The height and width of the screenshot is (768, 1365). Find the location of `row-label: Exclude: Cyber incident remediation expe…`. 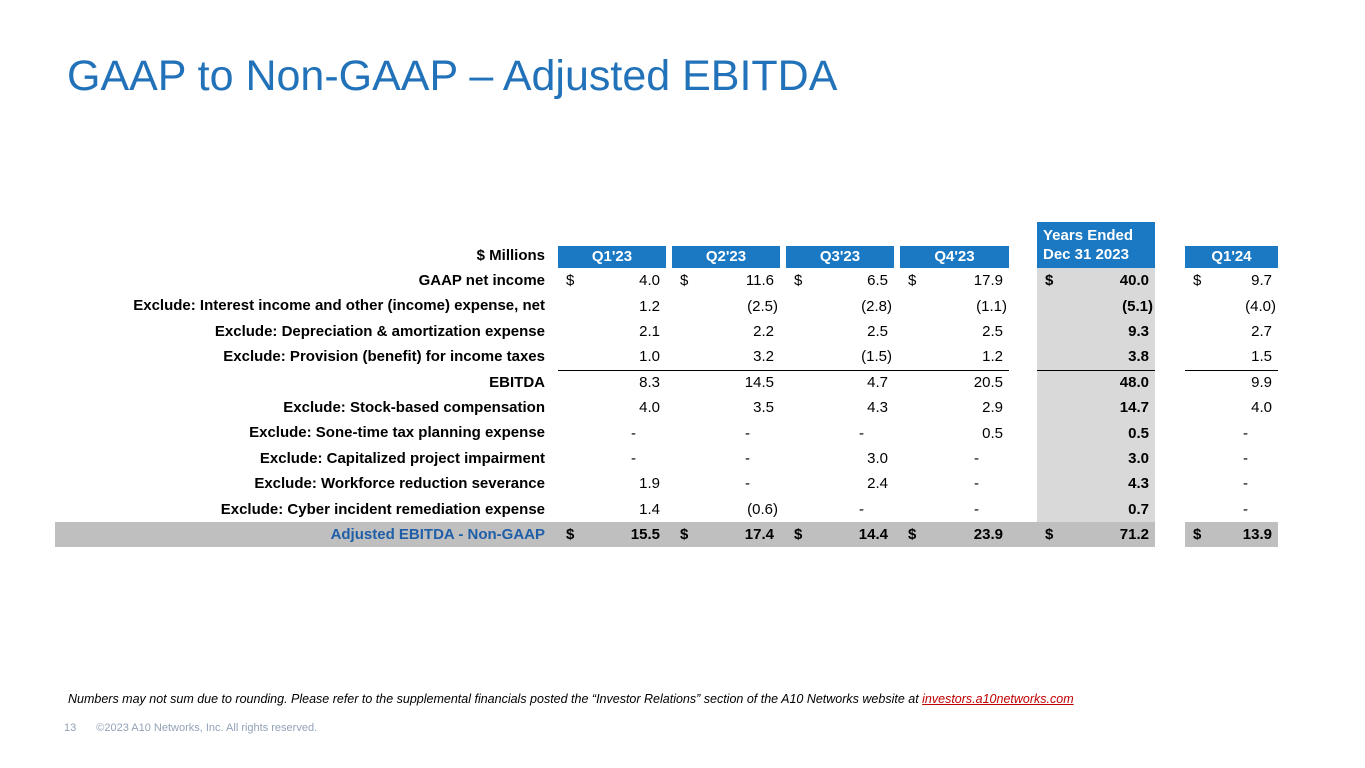

row-label: Exclude: Cyber incident remediation expe… is located at coordinates (382, 509).